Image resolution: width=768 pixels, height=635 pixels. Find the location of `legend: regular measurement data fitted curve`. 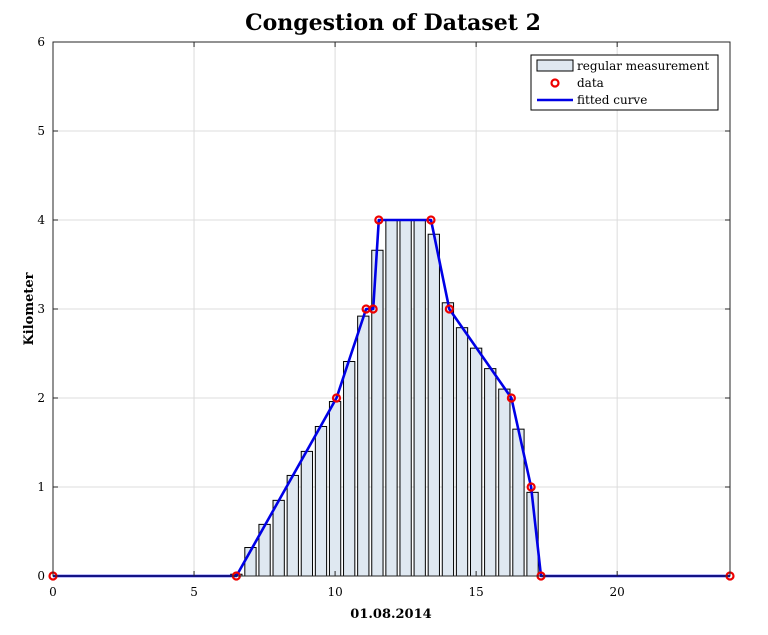

legend: regular measurement data fitted curve is located at coordinates (624, 82).